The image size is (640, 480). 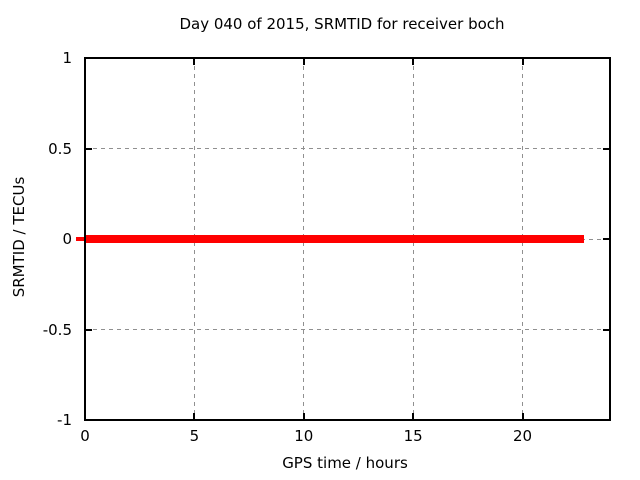 I want to click on x-axis-label: GPS time / hours, so click(x=345, y=463).